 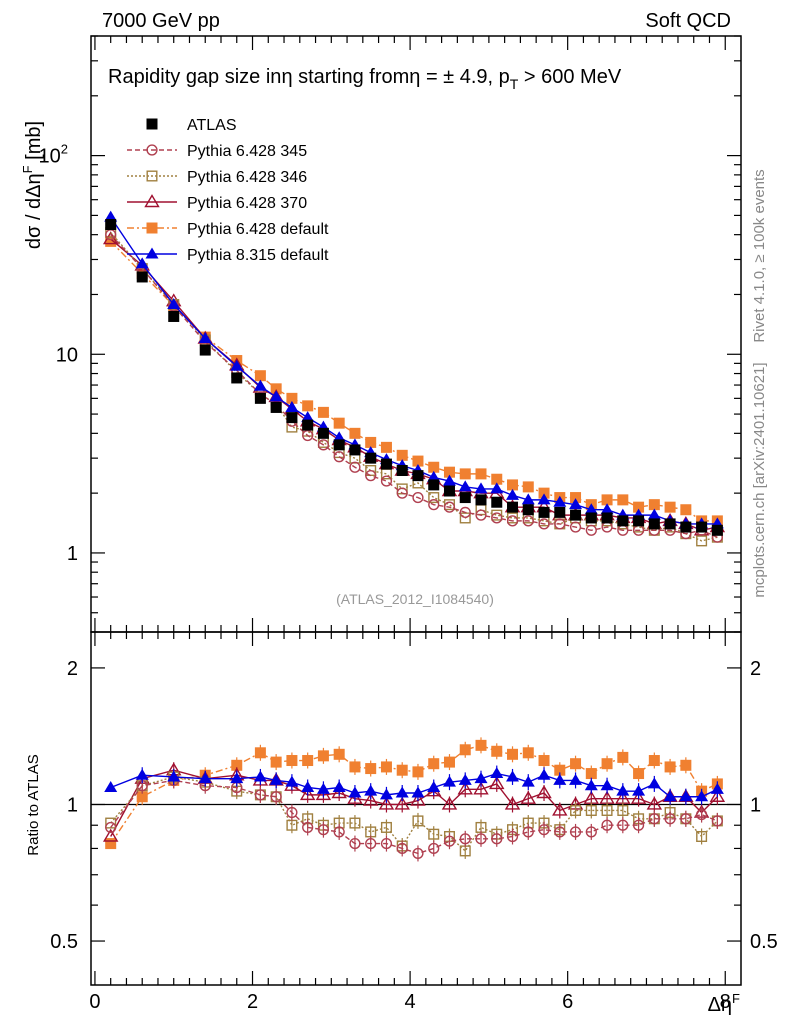 I want to click on ratio-series-group, so click(x=414, y=799).